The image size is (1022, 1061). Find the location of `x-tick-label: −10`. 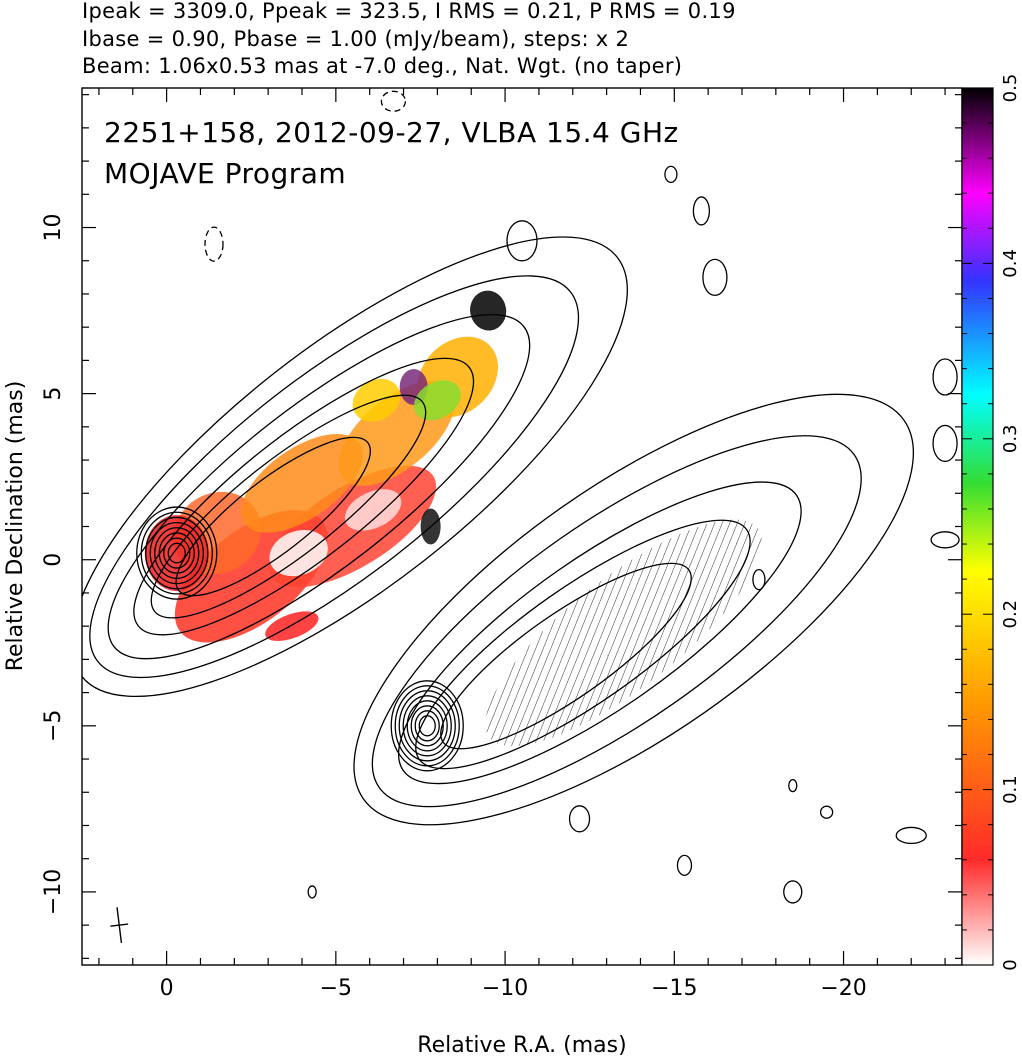

x-tick-label: −10 is located at coordinates (505, 988).